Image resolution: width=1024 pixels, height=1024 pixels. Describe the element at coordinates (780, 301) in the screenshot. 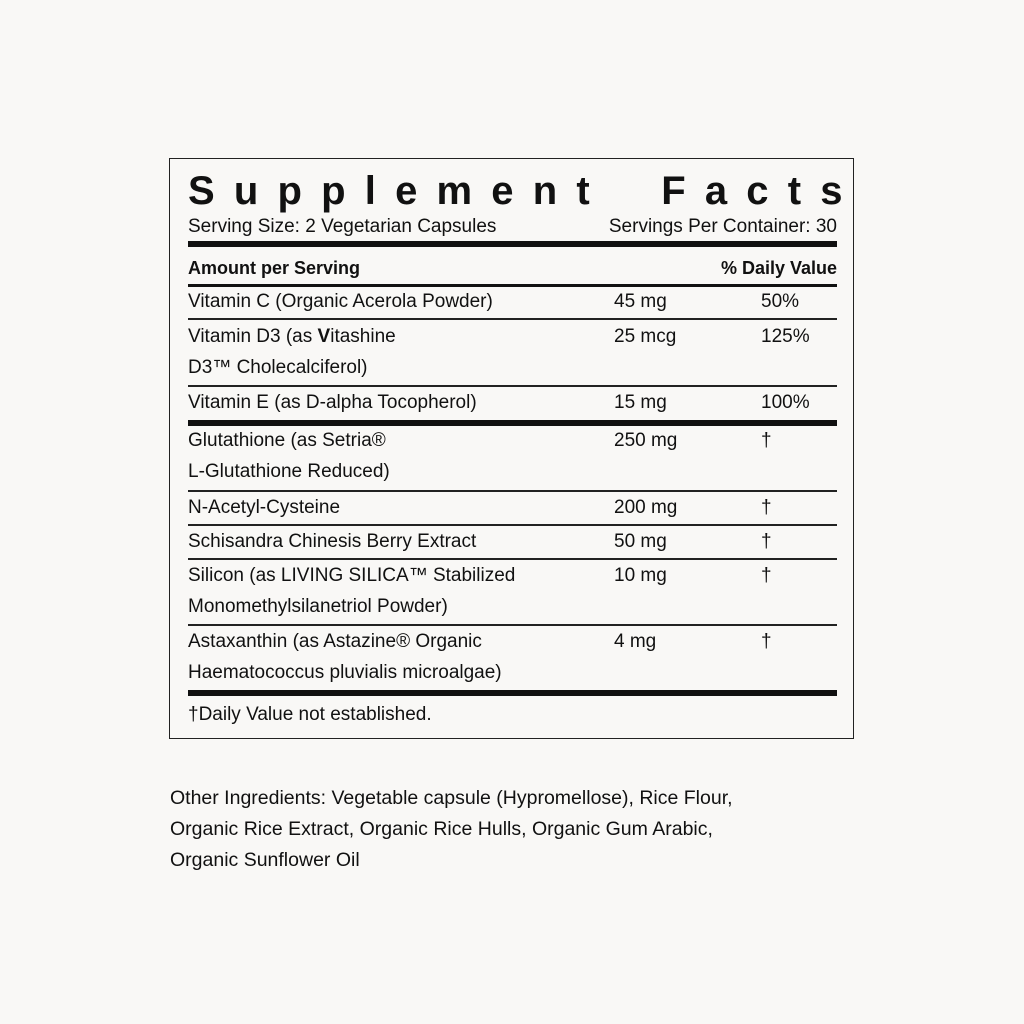

I see `nutrient-dv: 50%` at that location.